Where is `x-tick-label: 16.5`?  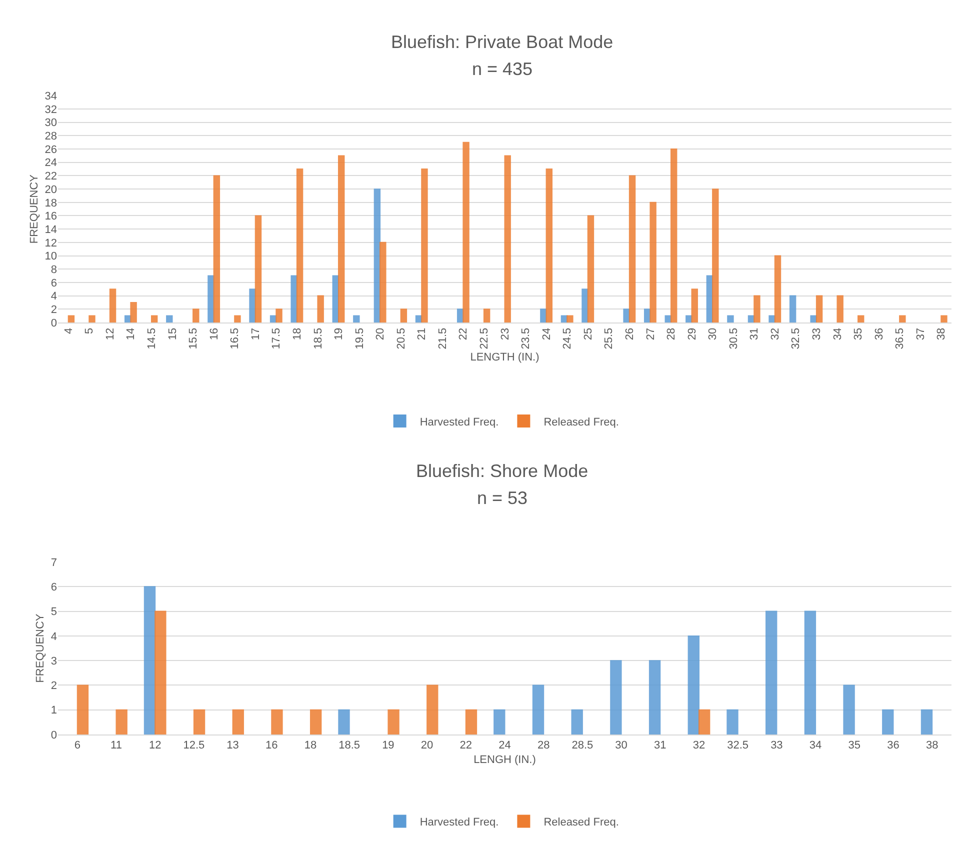
x-tick-label: 16.5 is located at coordinates (235, 339).